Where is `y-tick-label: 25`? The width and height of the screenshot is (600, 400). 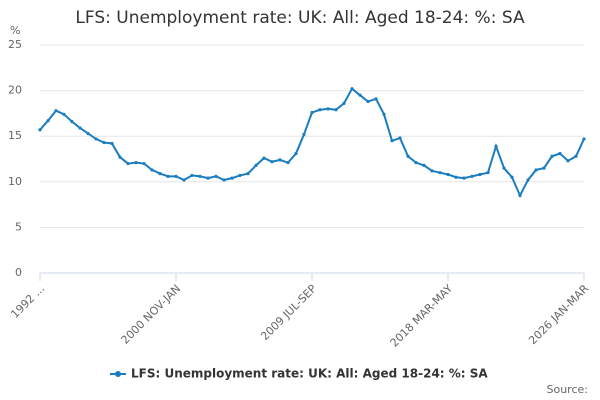
y-tick-label: 25 is located at coordinates (15, 44).